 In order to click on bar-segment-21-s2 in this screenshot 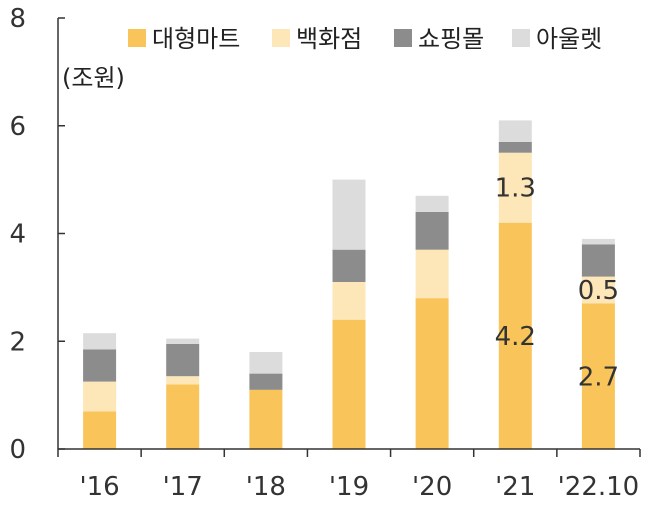, I will do `click(515, 147)`.